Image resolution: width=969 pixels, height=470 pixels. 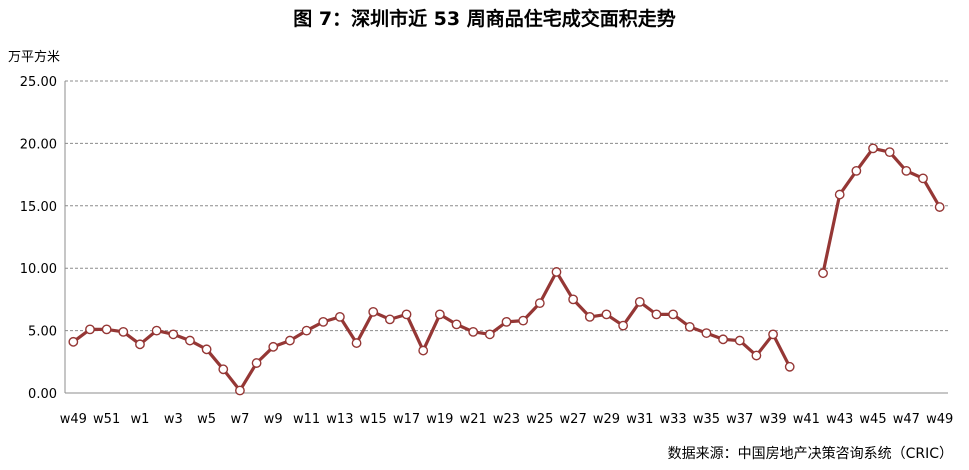 What do you see at coordinates (38, 144) in the screenshot?
I see `y-tick-label: 20.00` at bounding box center [38, 144].